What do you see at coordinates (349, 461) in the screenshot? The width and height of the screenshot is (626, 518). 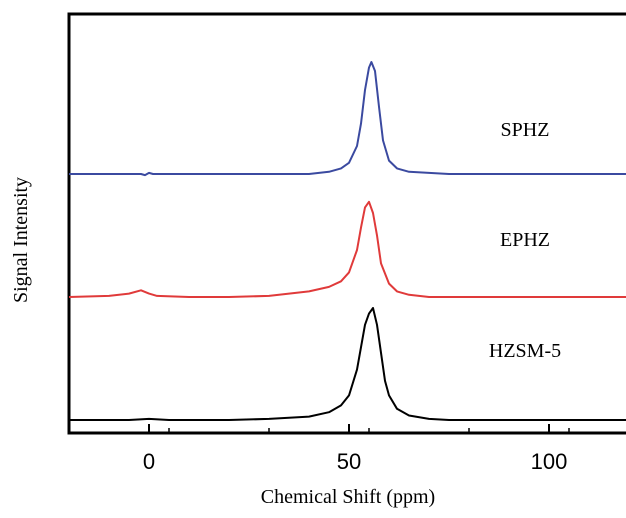 I see `x-tick-label-1: 50` at bounding box center [349, 461].